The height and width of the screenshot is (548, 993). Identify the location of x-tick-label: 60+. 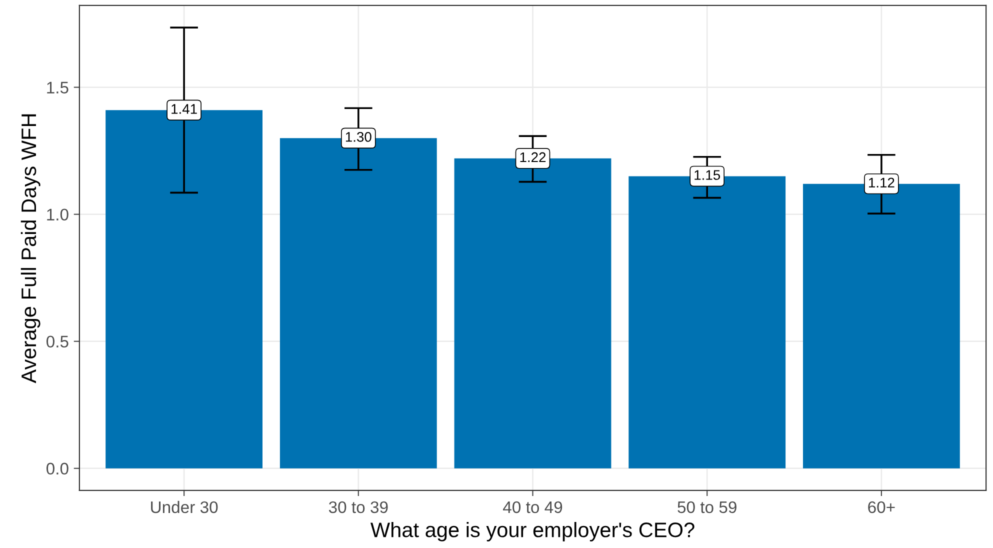
(881, 507).